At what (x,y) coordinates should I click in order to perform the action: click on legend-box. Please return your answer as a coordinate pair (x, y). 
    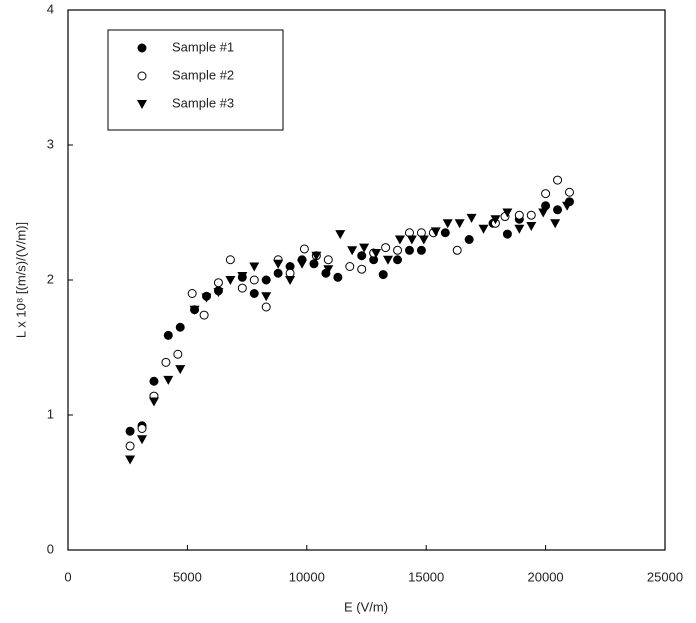
    Looking at the image, I should click on (195, 80).